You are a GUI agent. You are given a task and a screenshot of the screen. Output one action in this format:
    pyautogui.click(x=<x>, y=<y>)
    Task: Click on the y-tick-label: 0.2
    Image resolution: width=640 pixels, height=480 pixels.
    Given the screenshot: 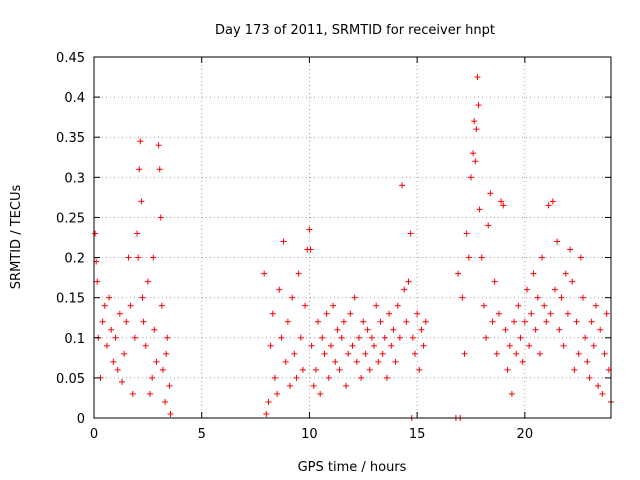 What is the action you would take?
    pyautogui.click(x=74, y=259)
    